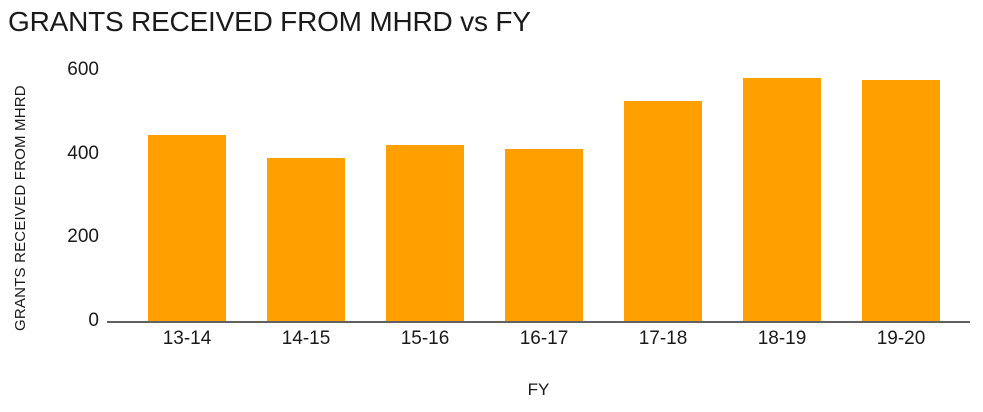 This screenshot has width=983, height=412. What do you see at coordinates (51, 195) in the screenshot?
I see `y-axis-ticks: 0 200 400 600` at bounding box center [51, 195].